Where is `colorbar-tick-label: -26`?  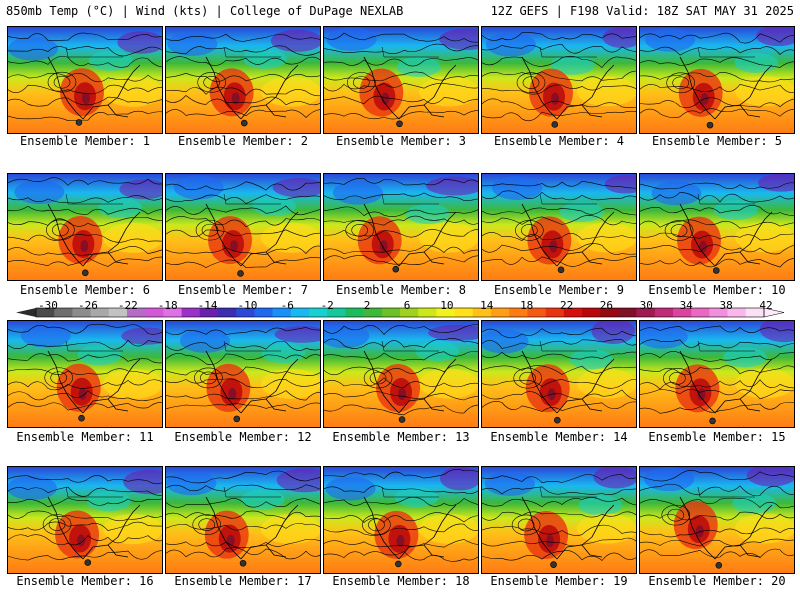 colorbar-tick-label: -26 is located at coordinates (87, 305).